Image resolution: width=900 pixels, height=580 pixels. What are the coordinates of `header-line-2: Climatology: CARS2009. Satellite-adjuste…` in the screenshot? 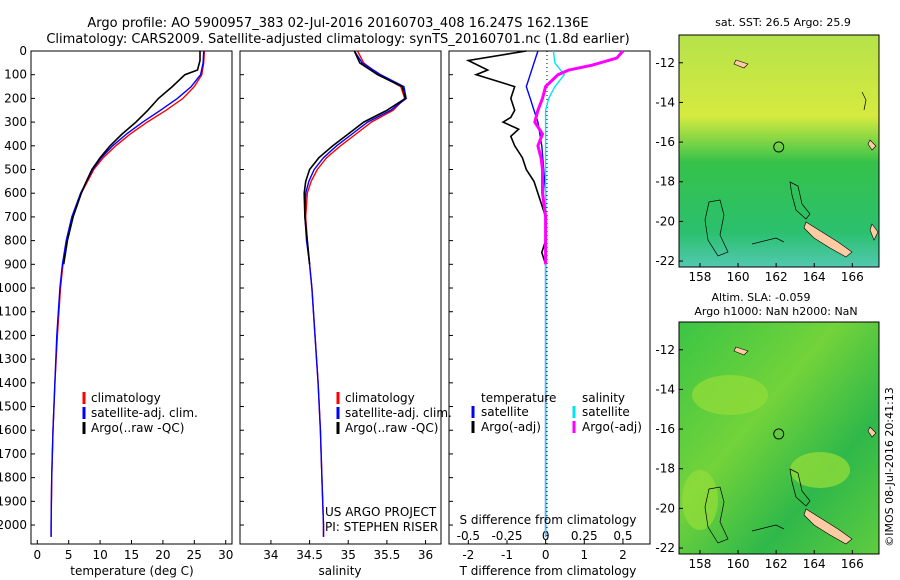 It's located at (337, 39).